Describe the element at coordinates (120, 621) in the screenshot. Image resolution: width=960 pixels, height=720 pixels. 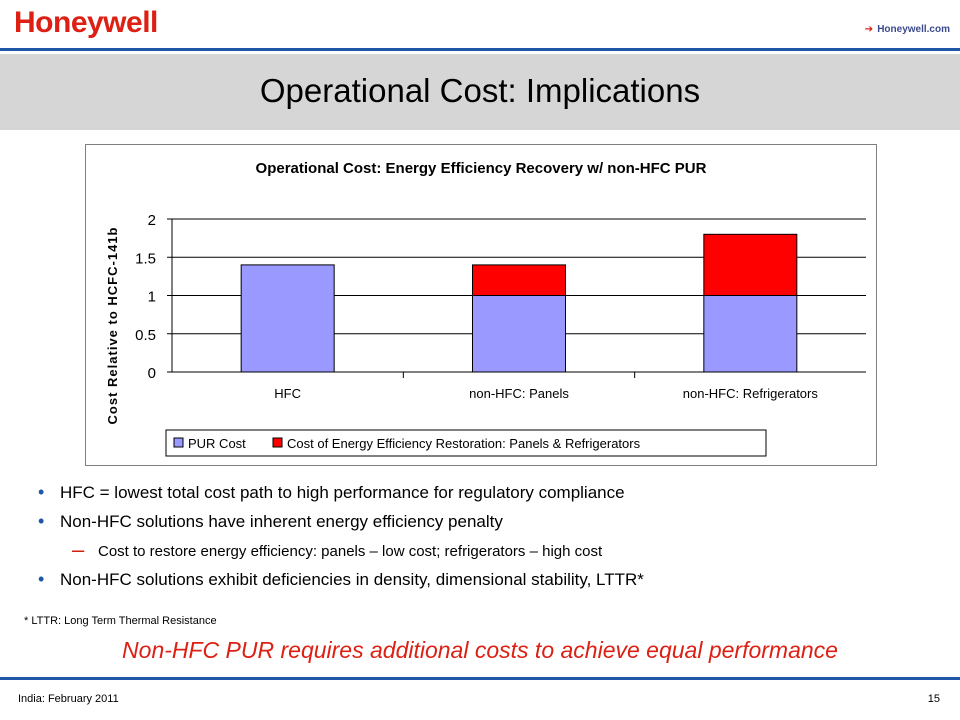
I see `footnote: * LTTR: Long Term Thermal Resistance` at that location.